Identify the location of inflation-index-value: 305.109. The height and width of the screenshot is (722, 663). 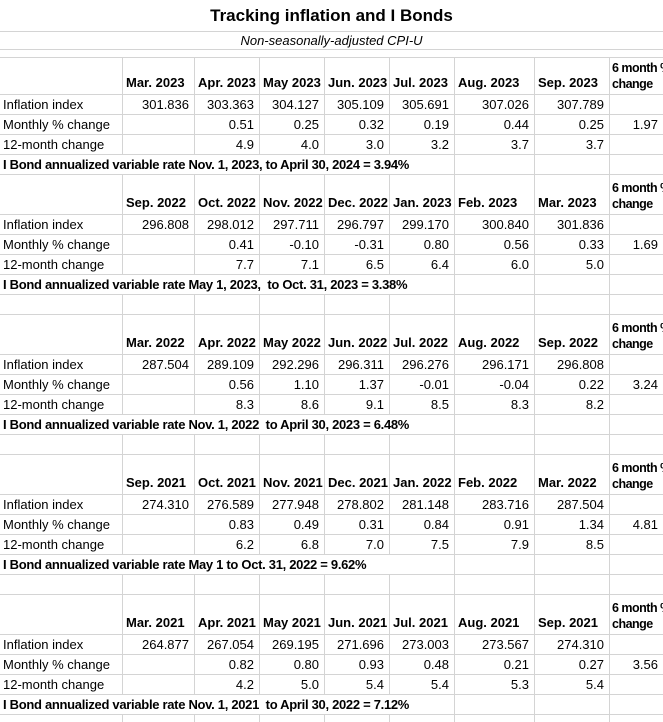
(357, 105).